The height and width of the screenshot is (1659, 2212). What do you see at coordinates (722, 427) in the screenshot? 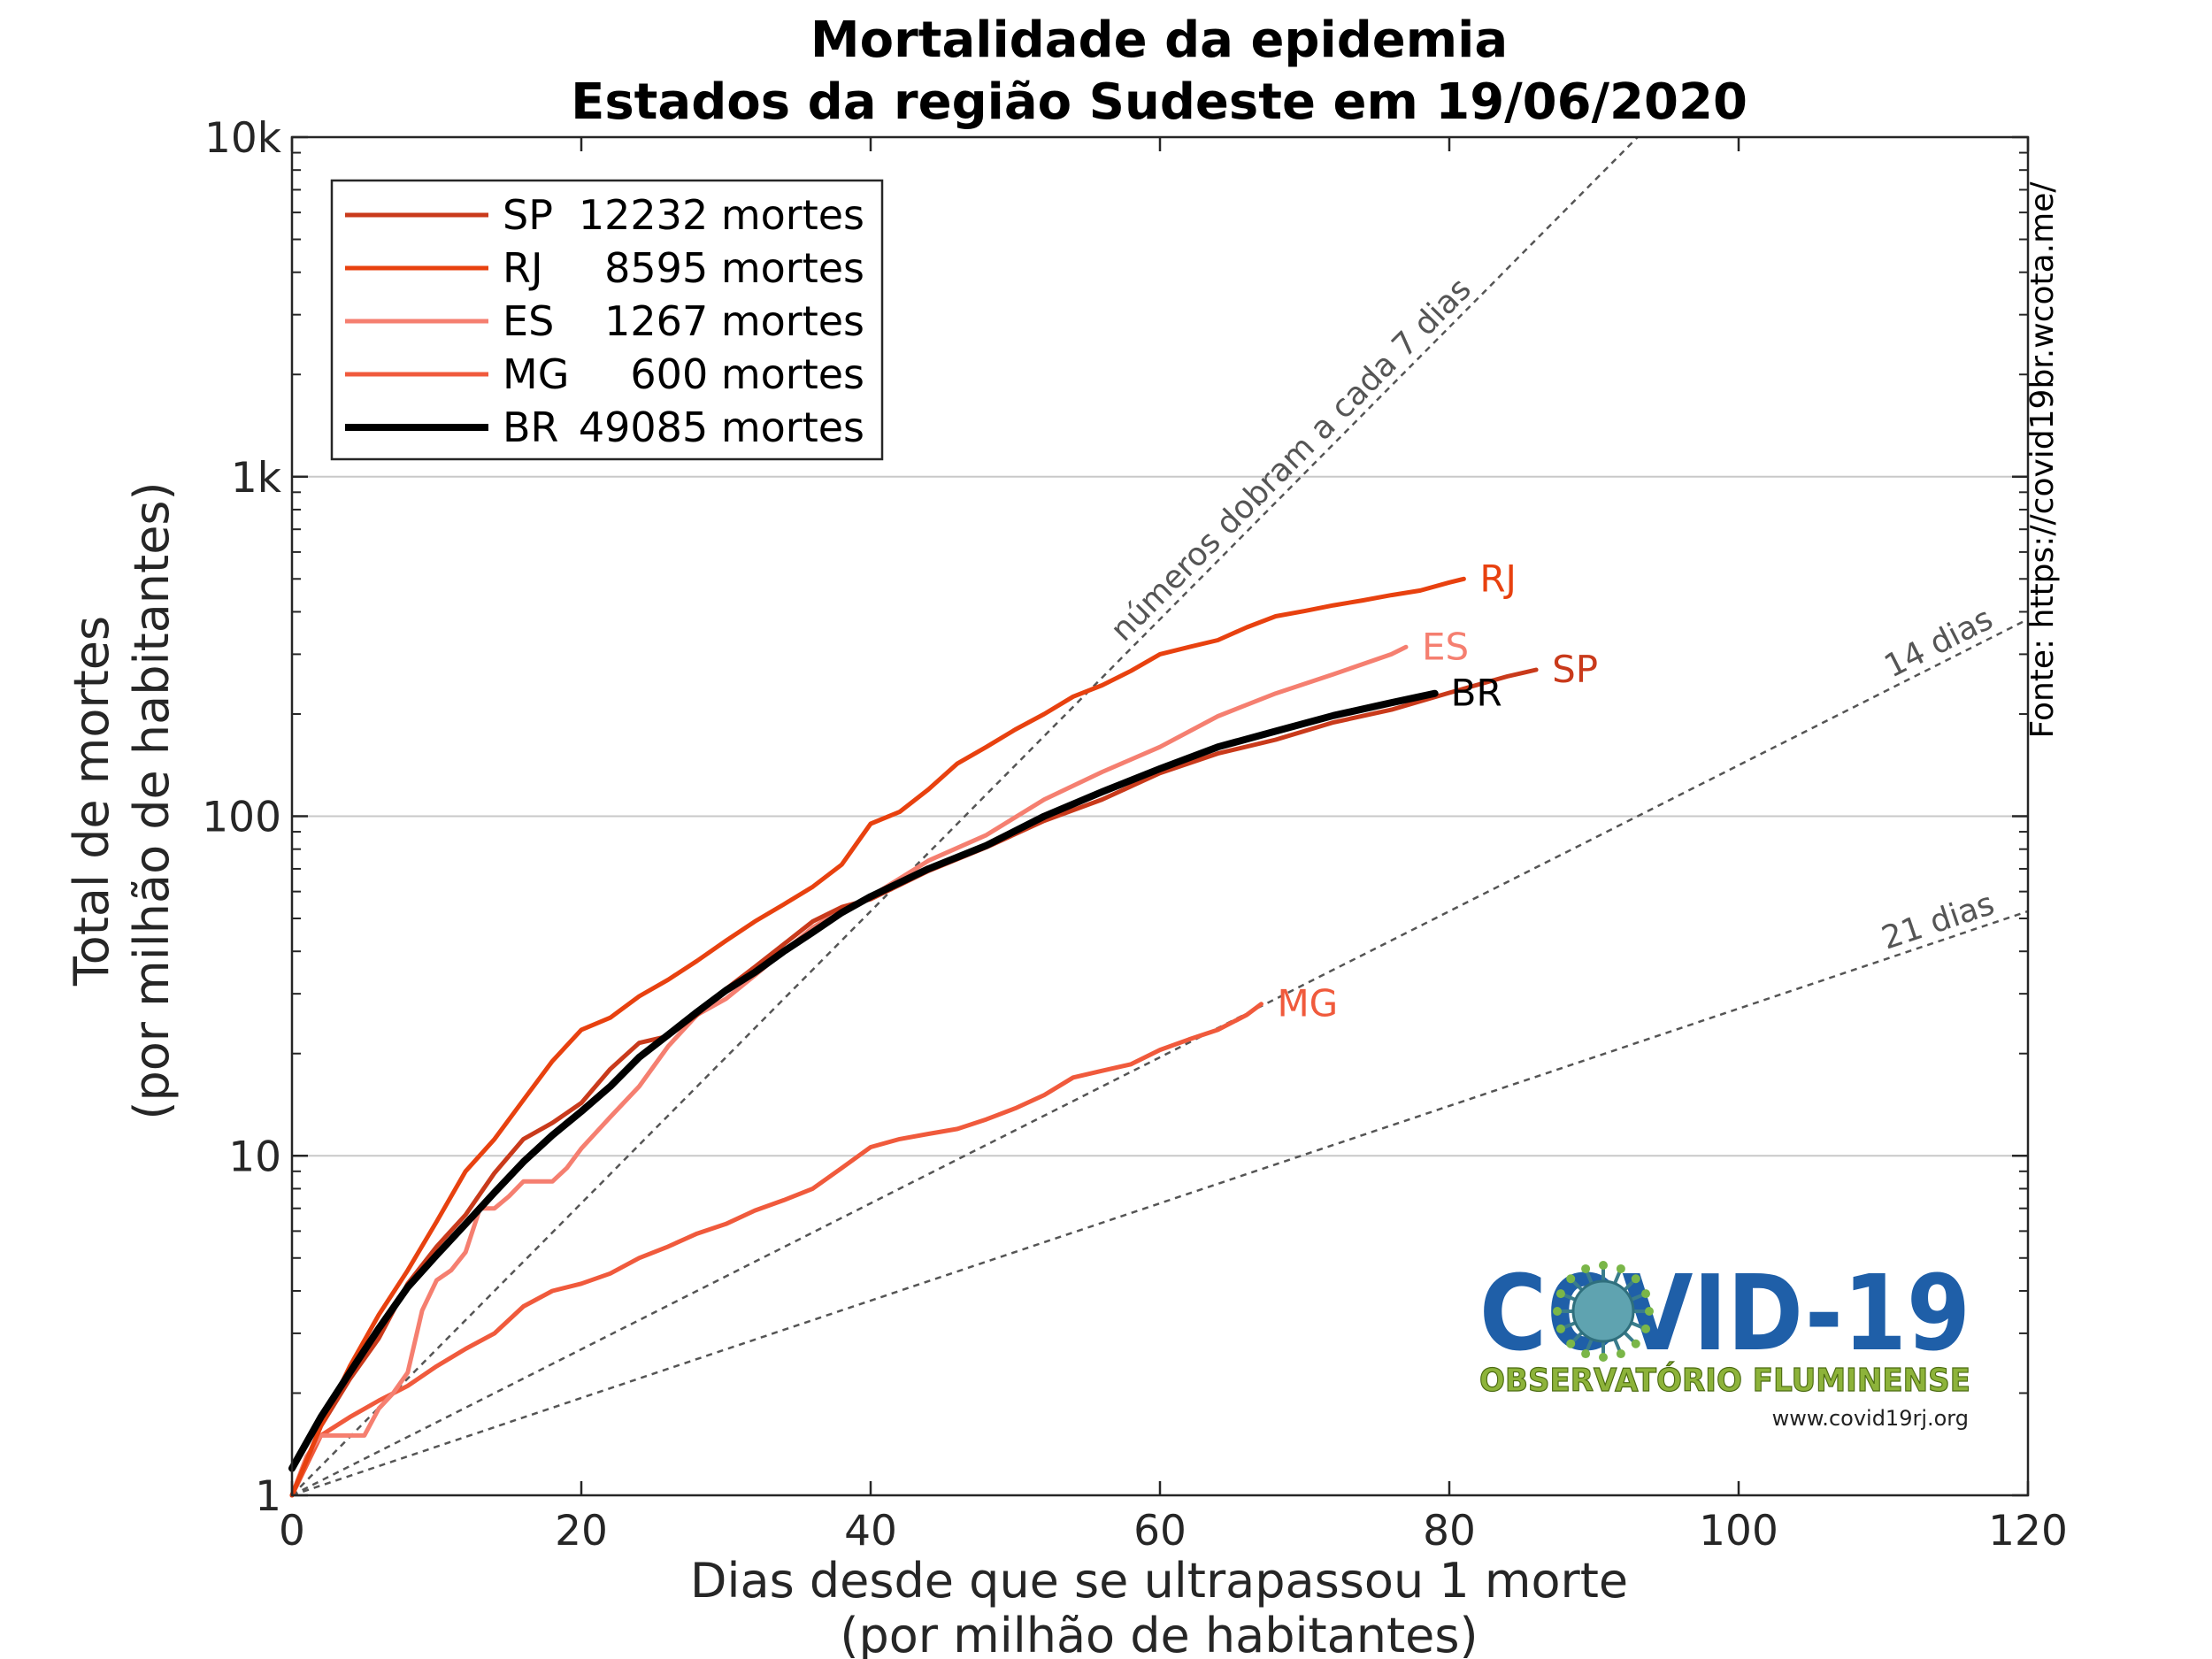
I see `legend-count-br: 49085 mortes` at bounding box center [722, 427].